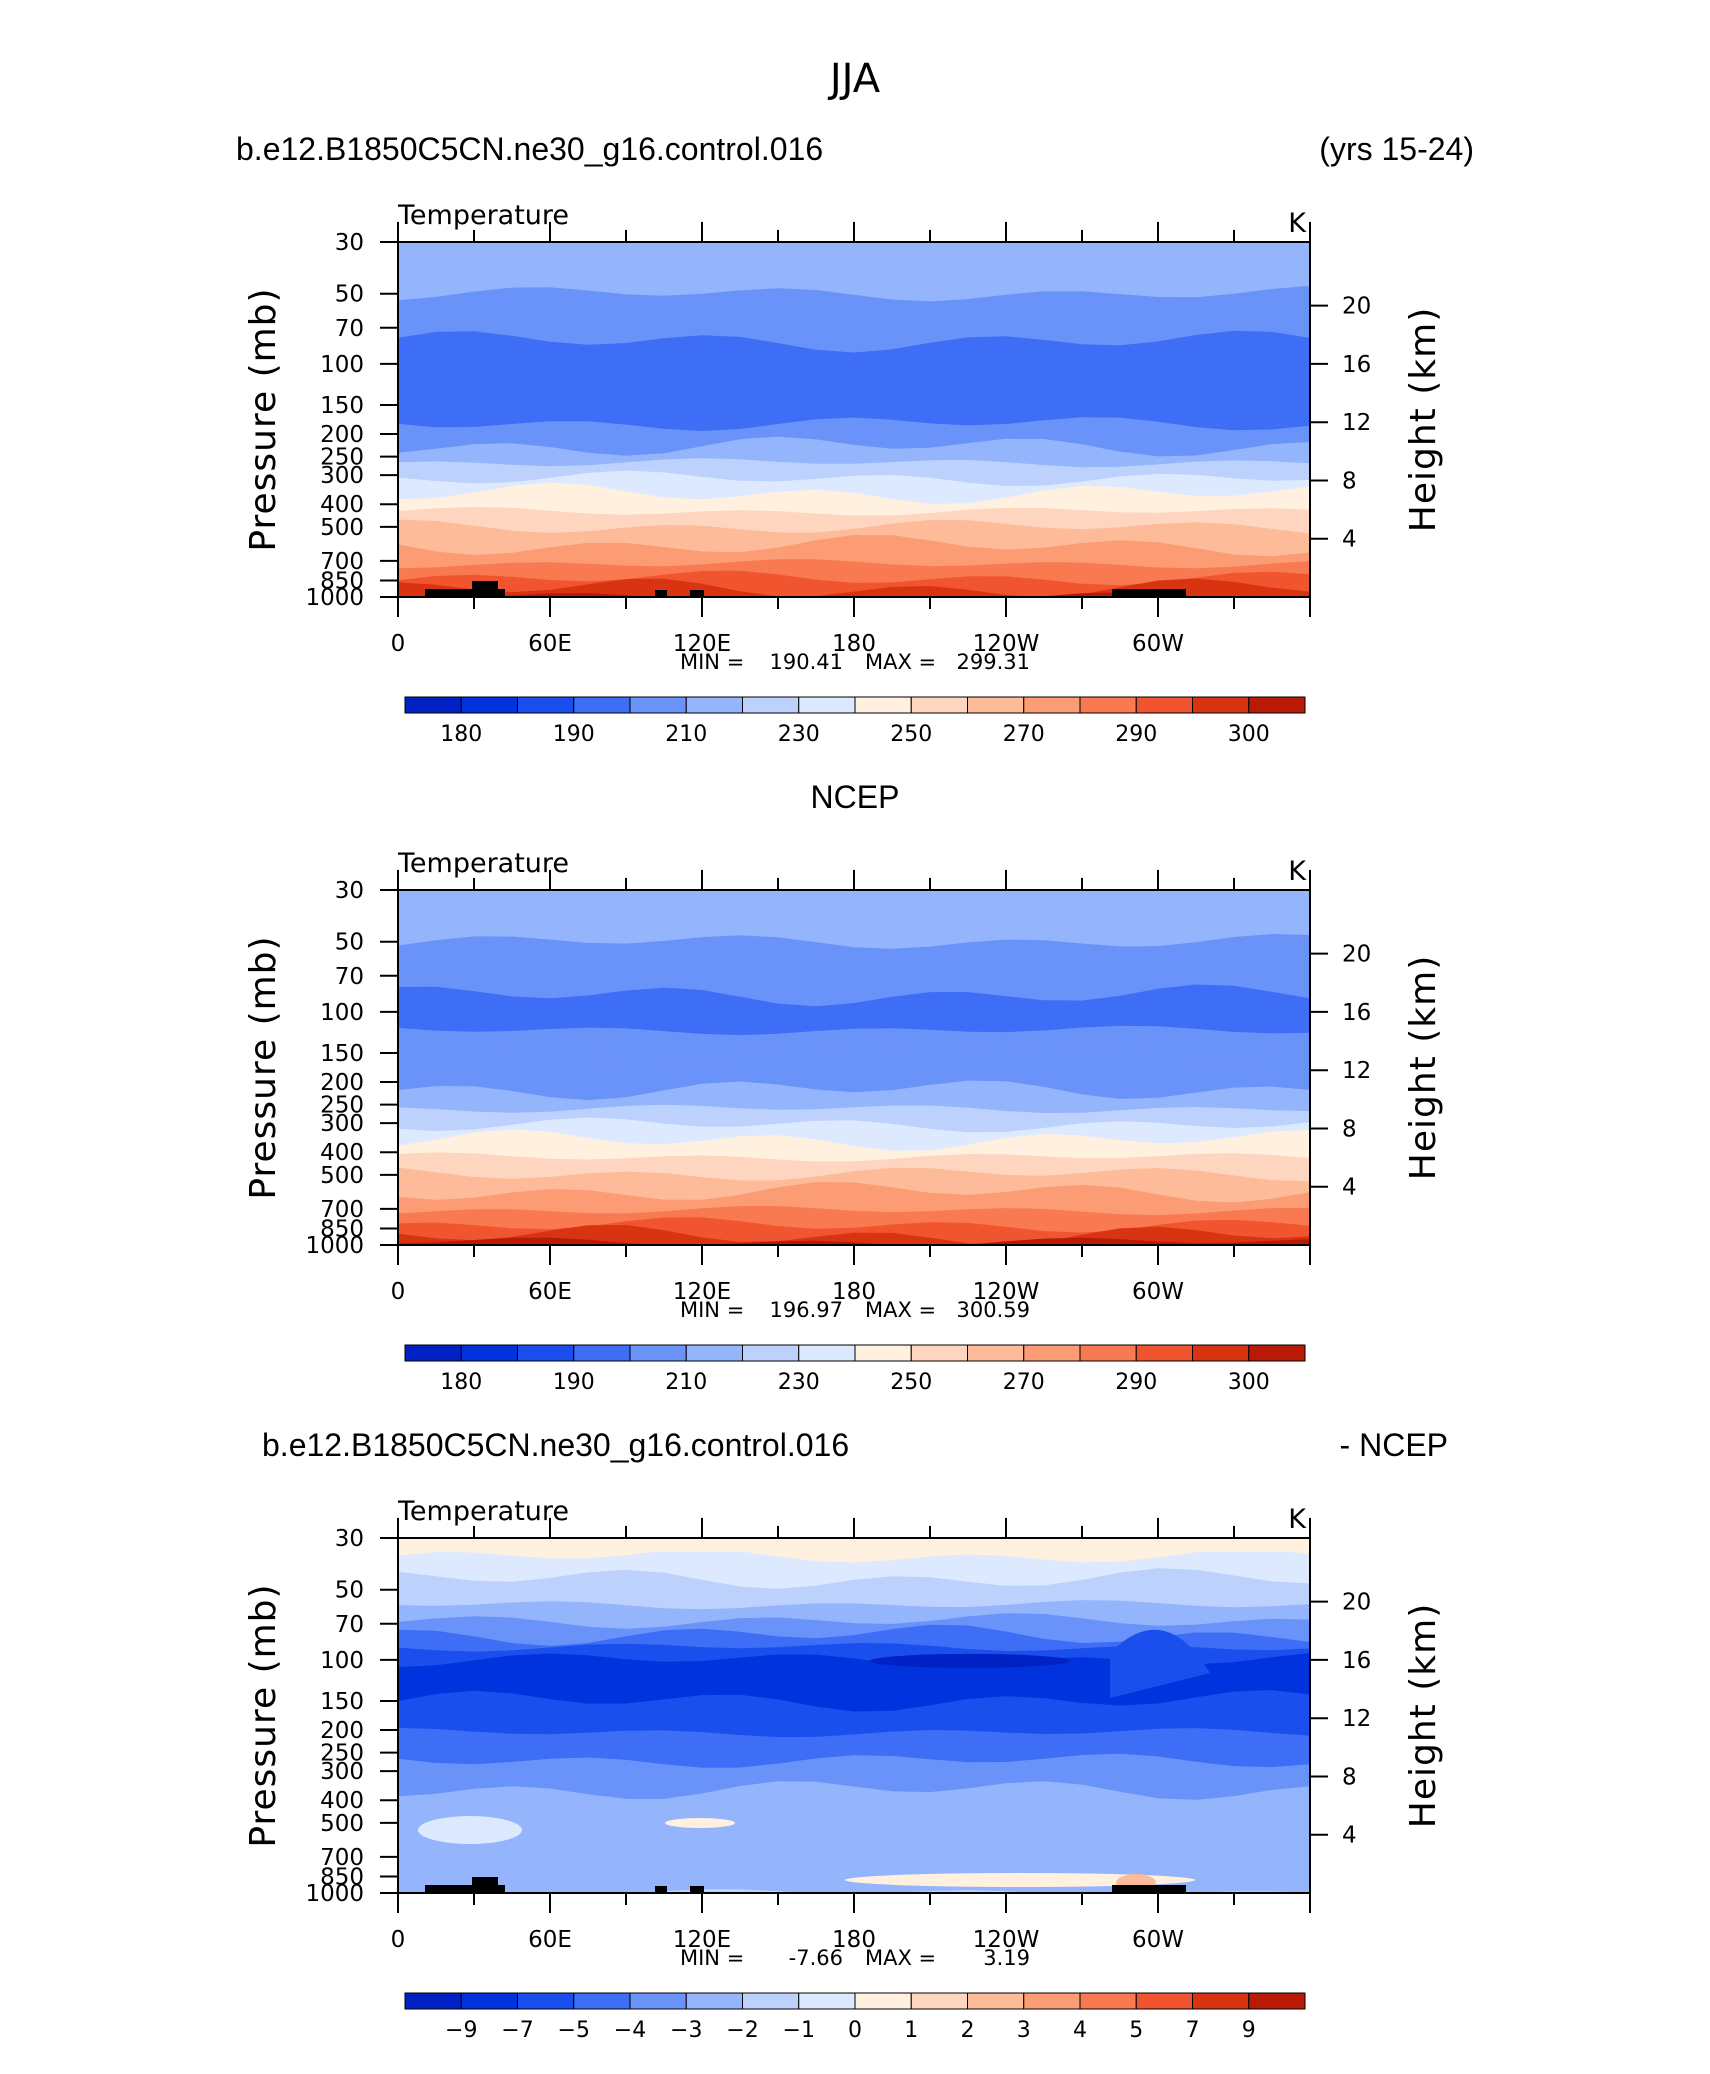 The height and width of the screenshot is (2074, 1710). What do you see at coordinates (555, 1445) in the screenshot?
I see `panel-header-left: b.e12.B1850C5CN.ne30_g16.control.016` at bounding box center [555, 1445].